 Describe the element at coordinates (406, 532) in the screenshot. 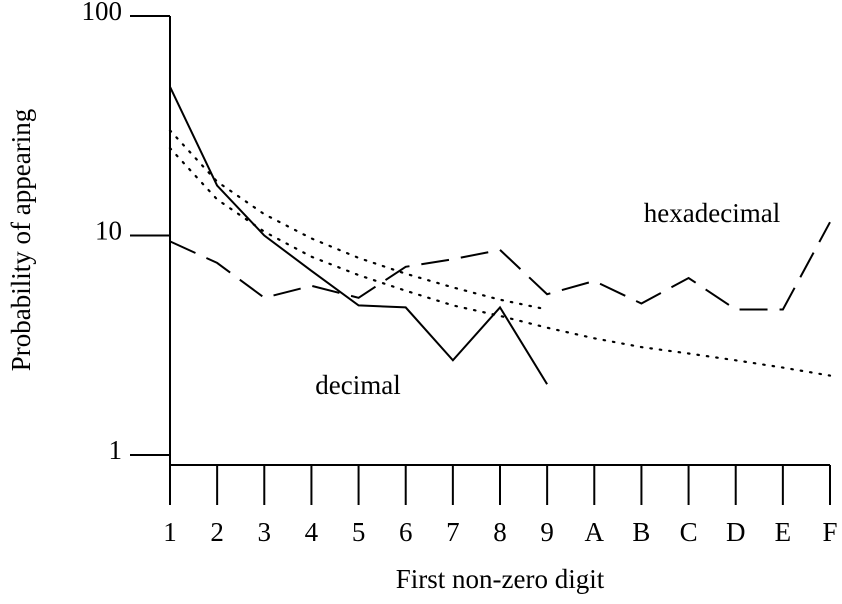

I see `x-tick-label: 6` at that location.